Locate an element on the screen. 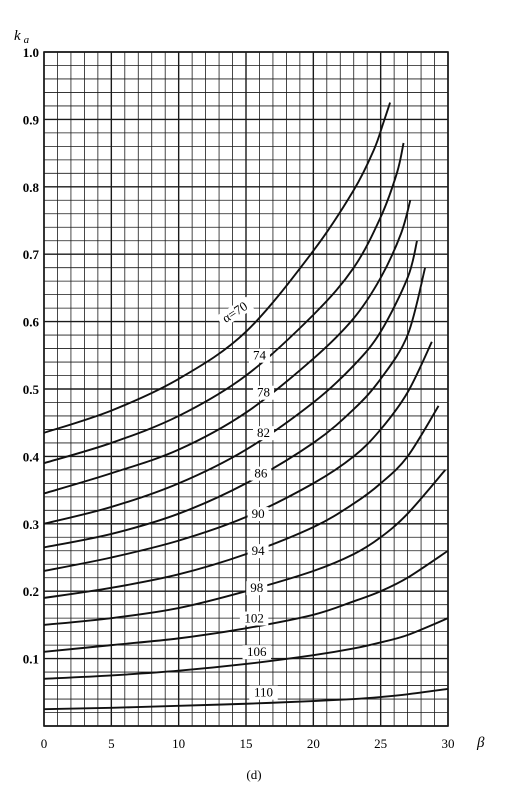  curve-label-group-6: 94 is located at coordinates (258, 551).